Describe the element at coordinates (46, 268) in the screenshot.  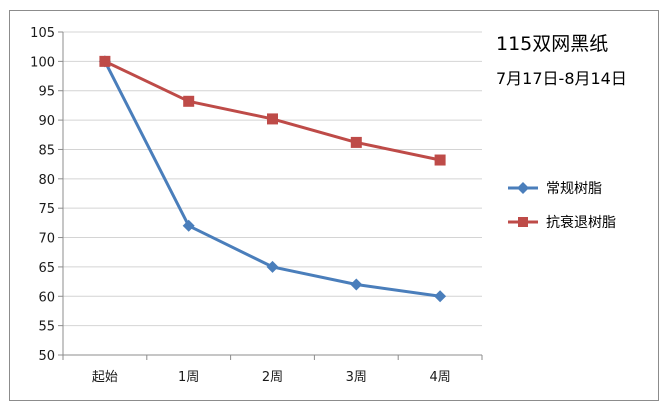
I see `y-tick-label: 65` at that location.